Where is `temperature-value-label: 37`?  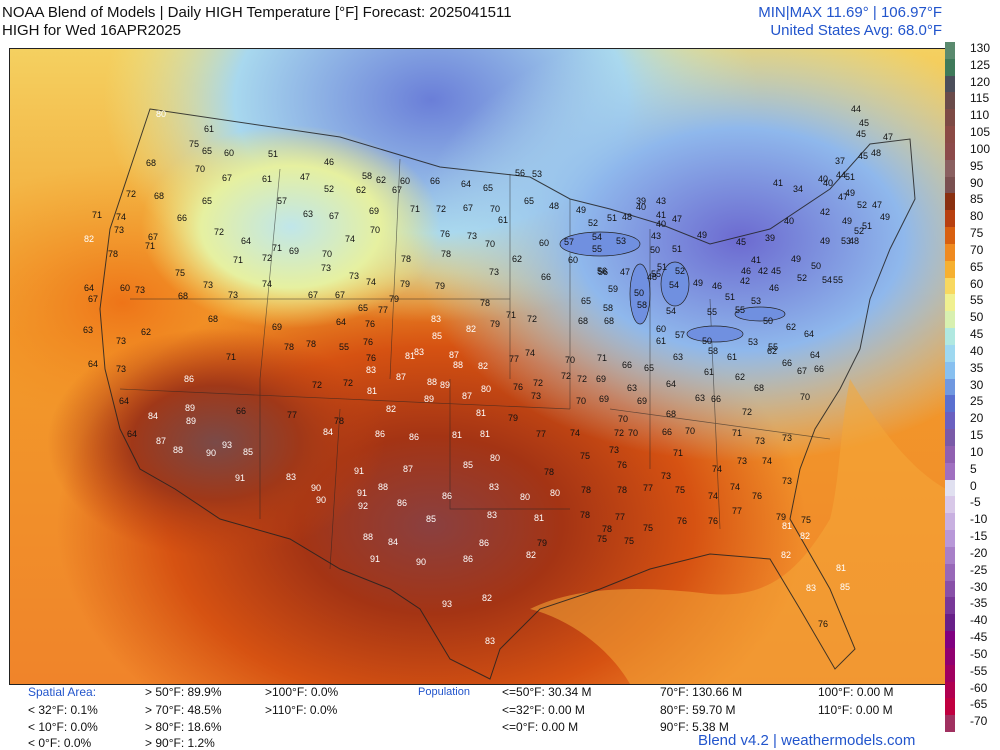 temperature-value-label: 37 is located at coordinates (840, 161).